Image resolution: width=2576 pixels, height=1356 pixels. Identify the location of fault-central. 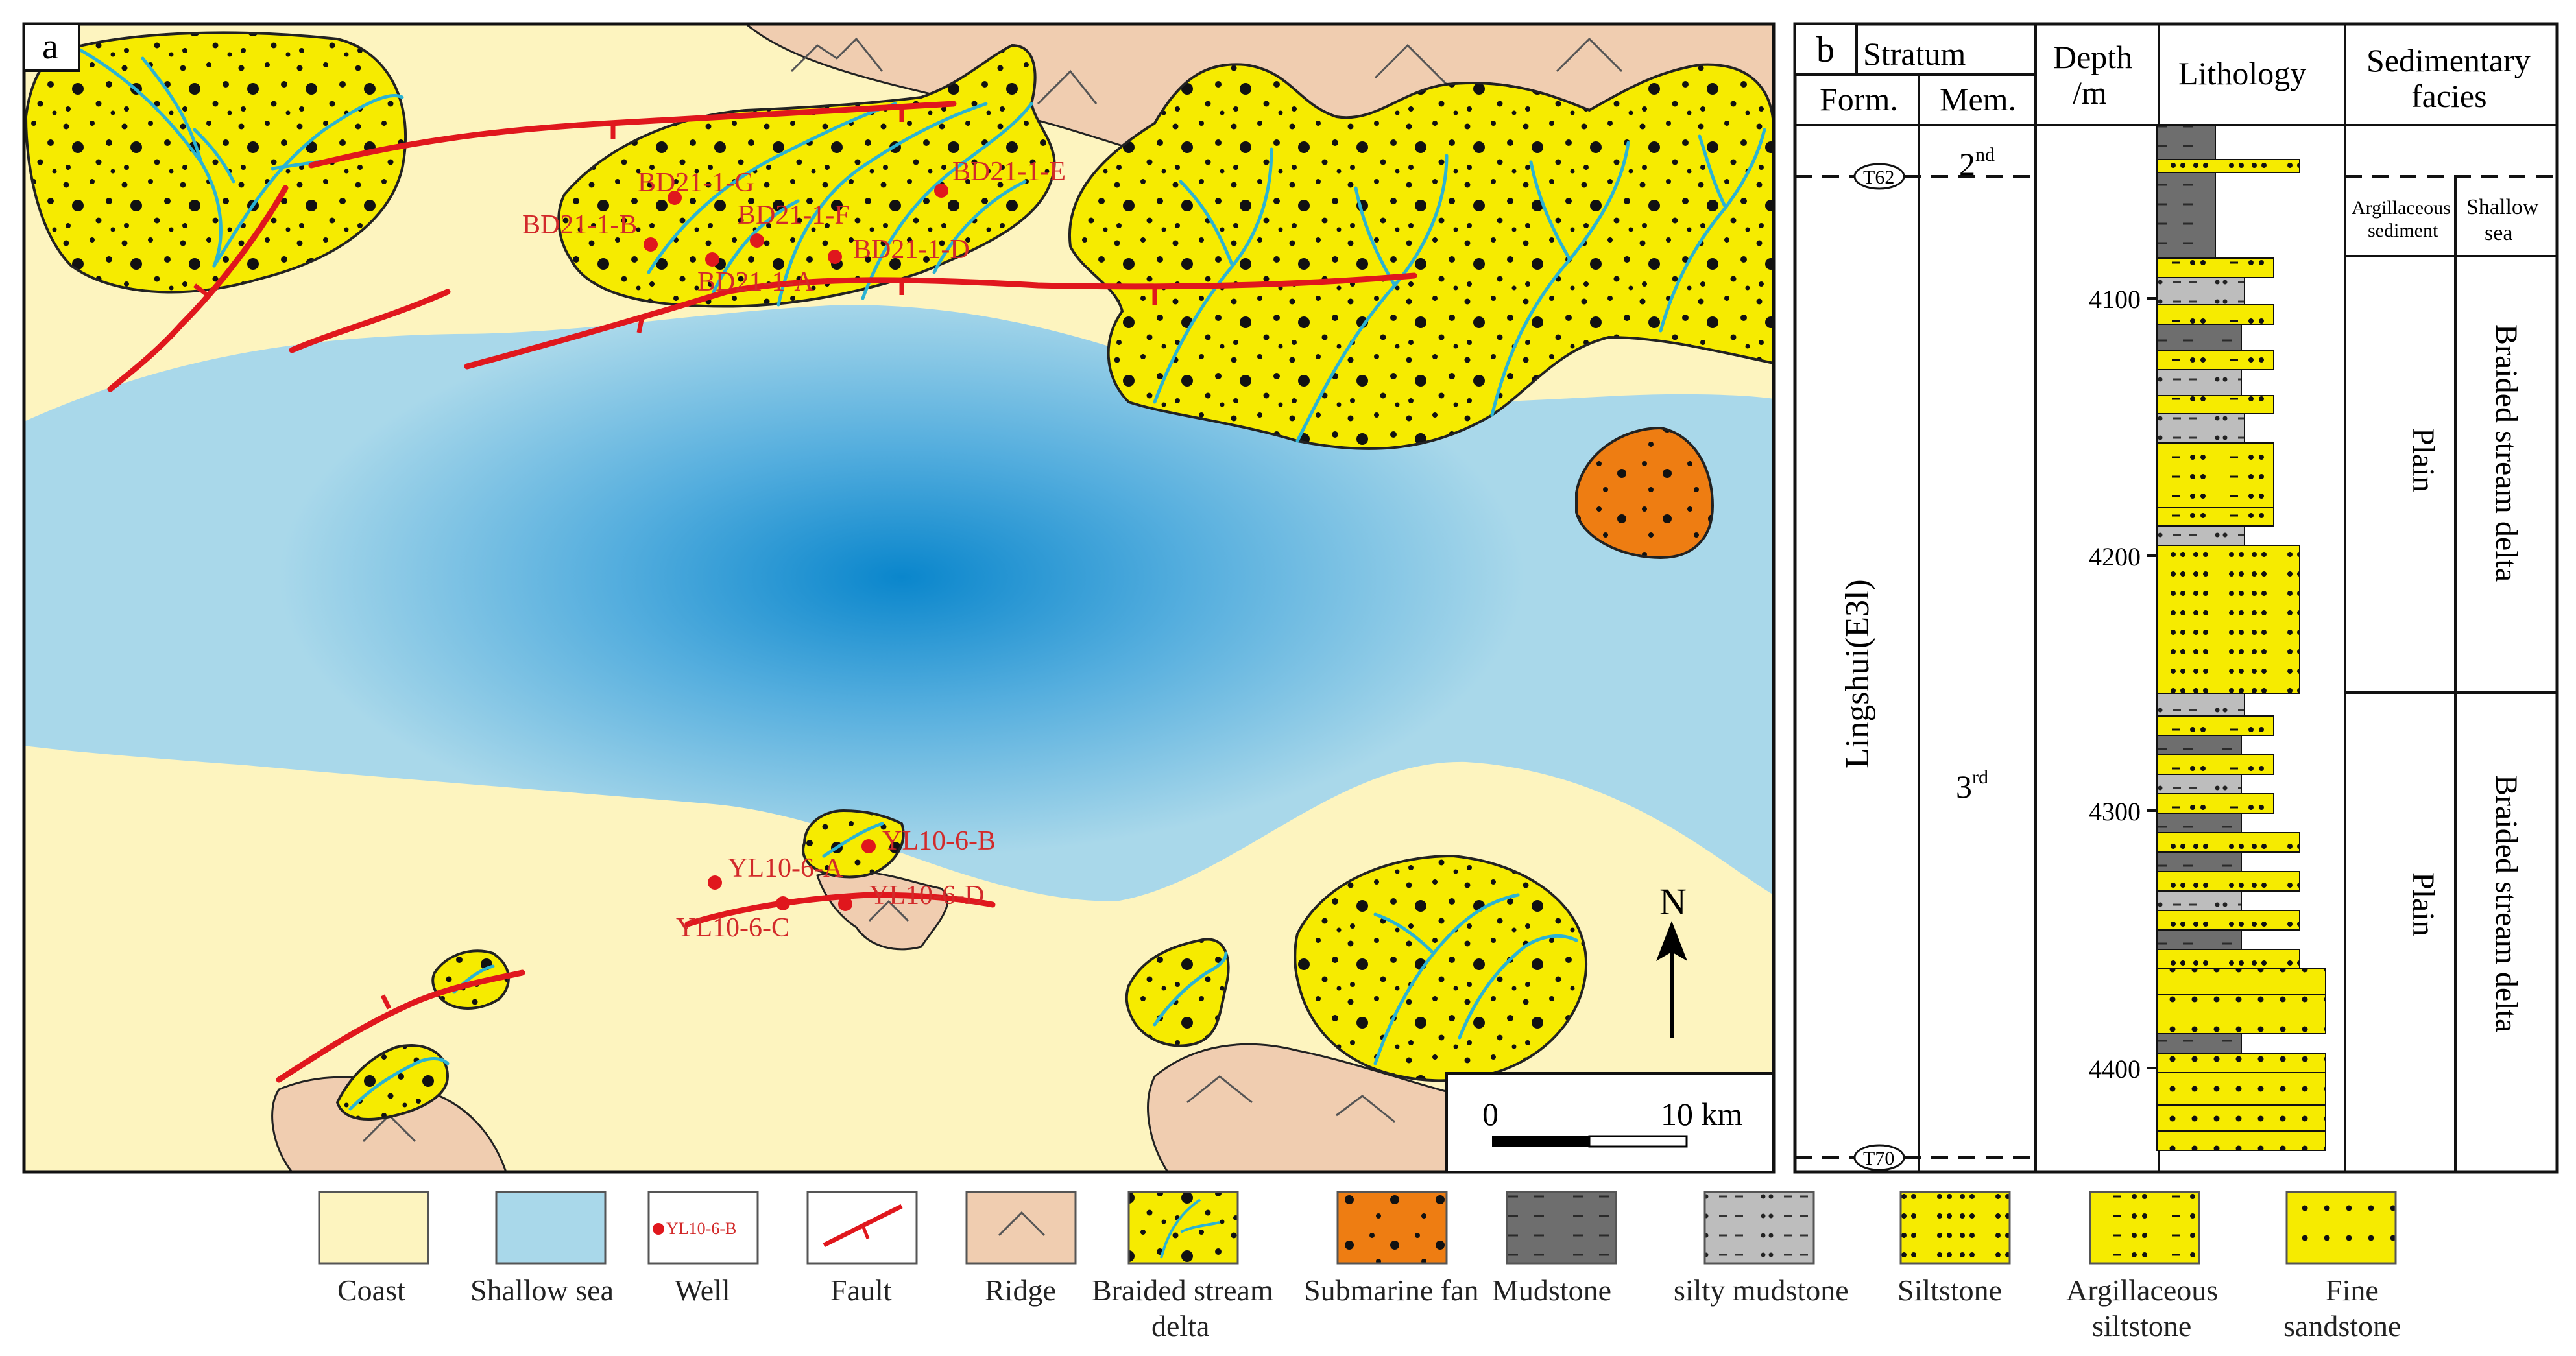
(940, 321).